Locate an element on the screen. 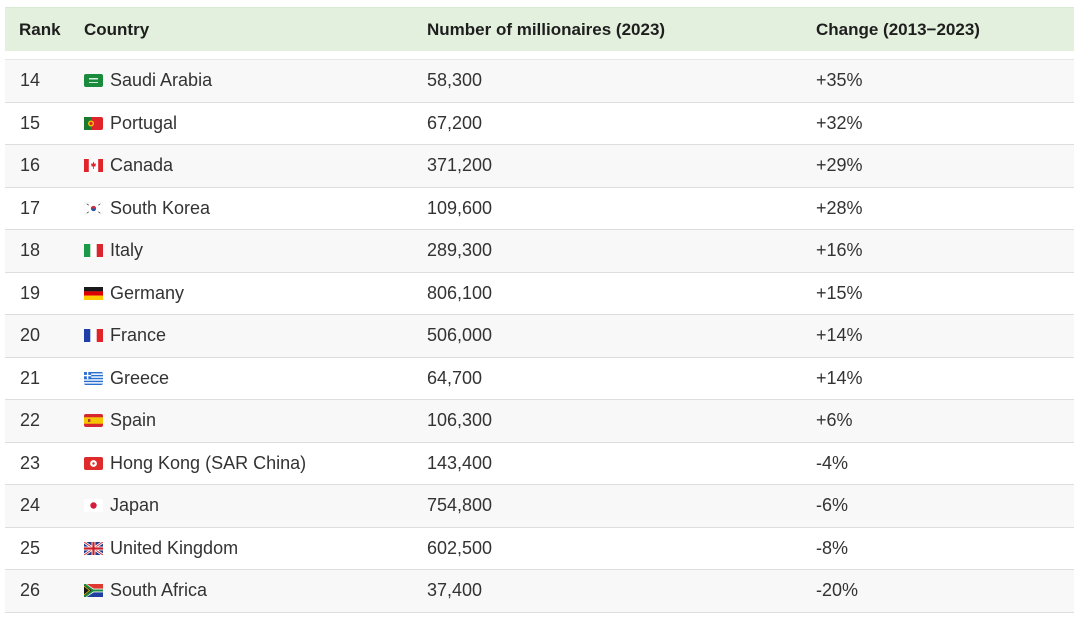 Image resolution: width=1080 pixels, height=621 pixels. table-row: 21 Greece 64,700 +14% is located at coordinates (539, 378).